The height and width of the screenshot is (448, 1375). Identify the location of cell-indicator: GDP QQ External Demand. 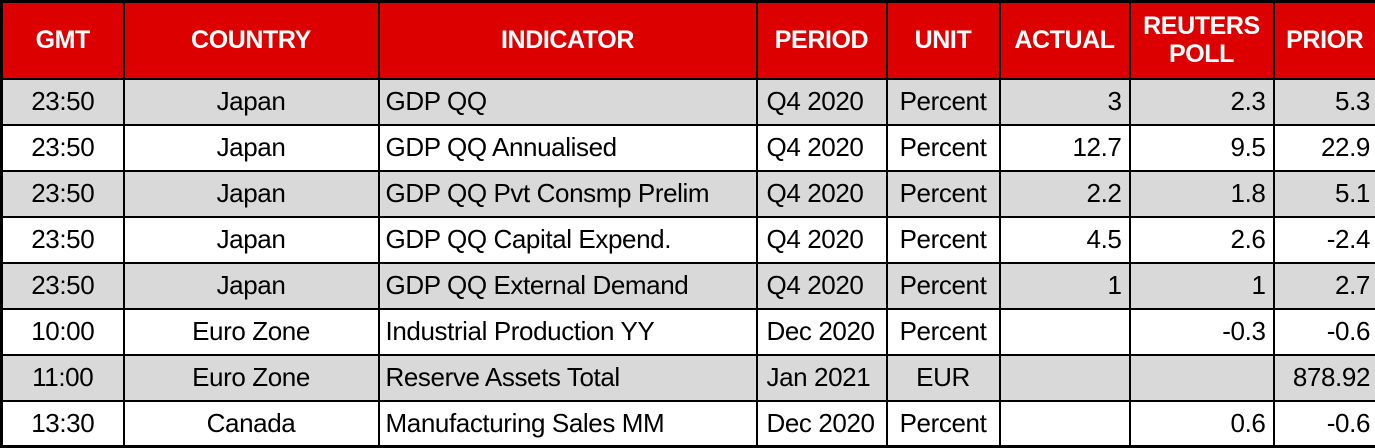
(568, 286).